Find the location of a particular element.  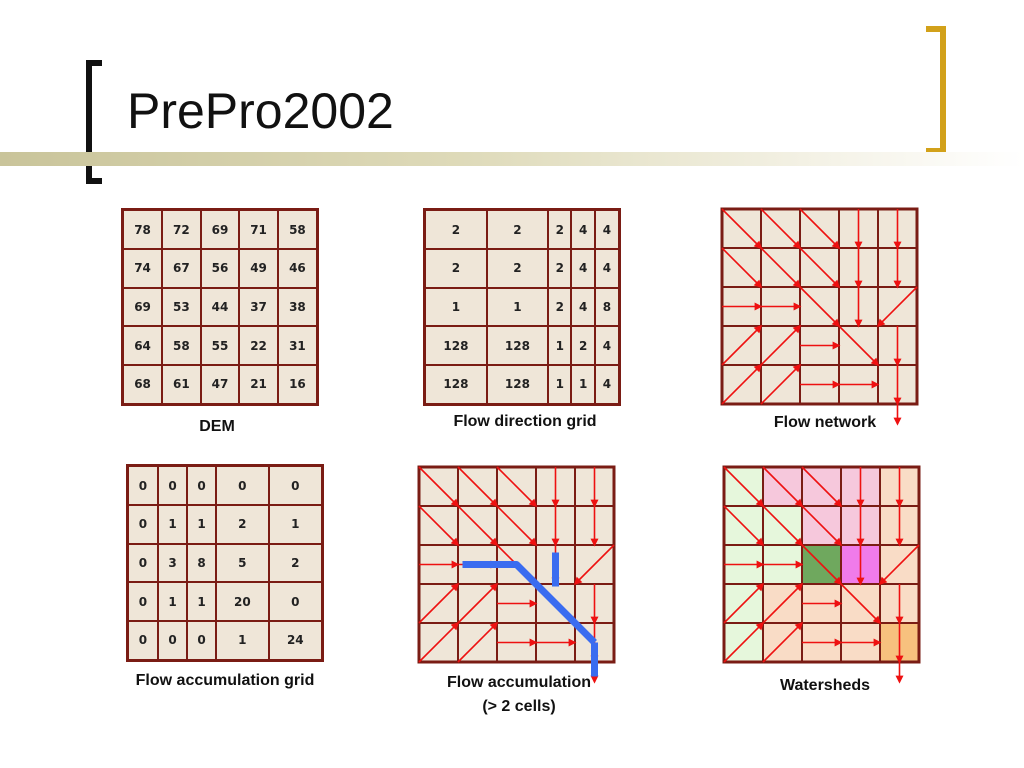

grid-cell: 49 is located at coordinates (258, 268).